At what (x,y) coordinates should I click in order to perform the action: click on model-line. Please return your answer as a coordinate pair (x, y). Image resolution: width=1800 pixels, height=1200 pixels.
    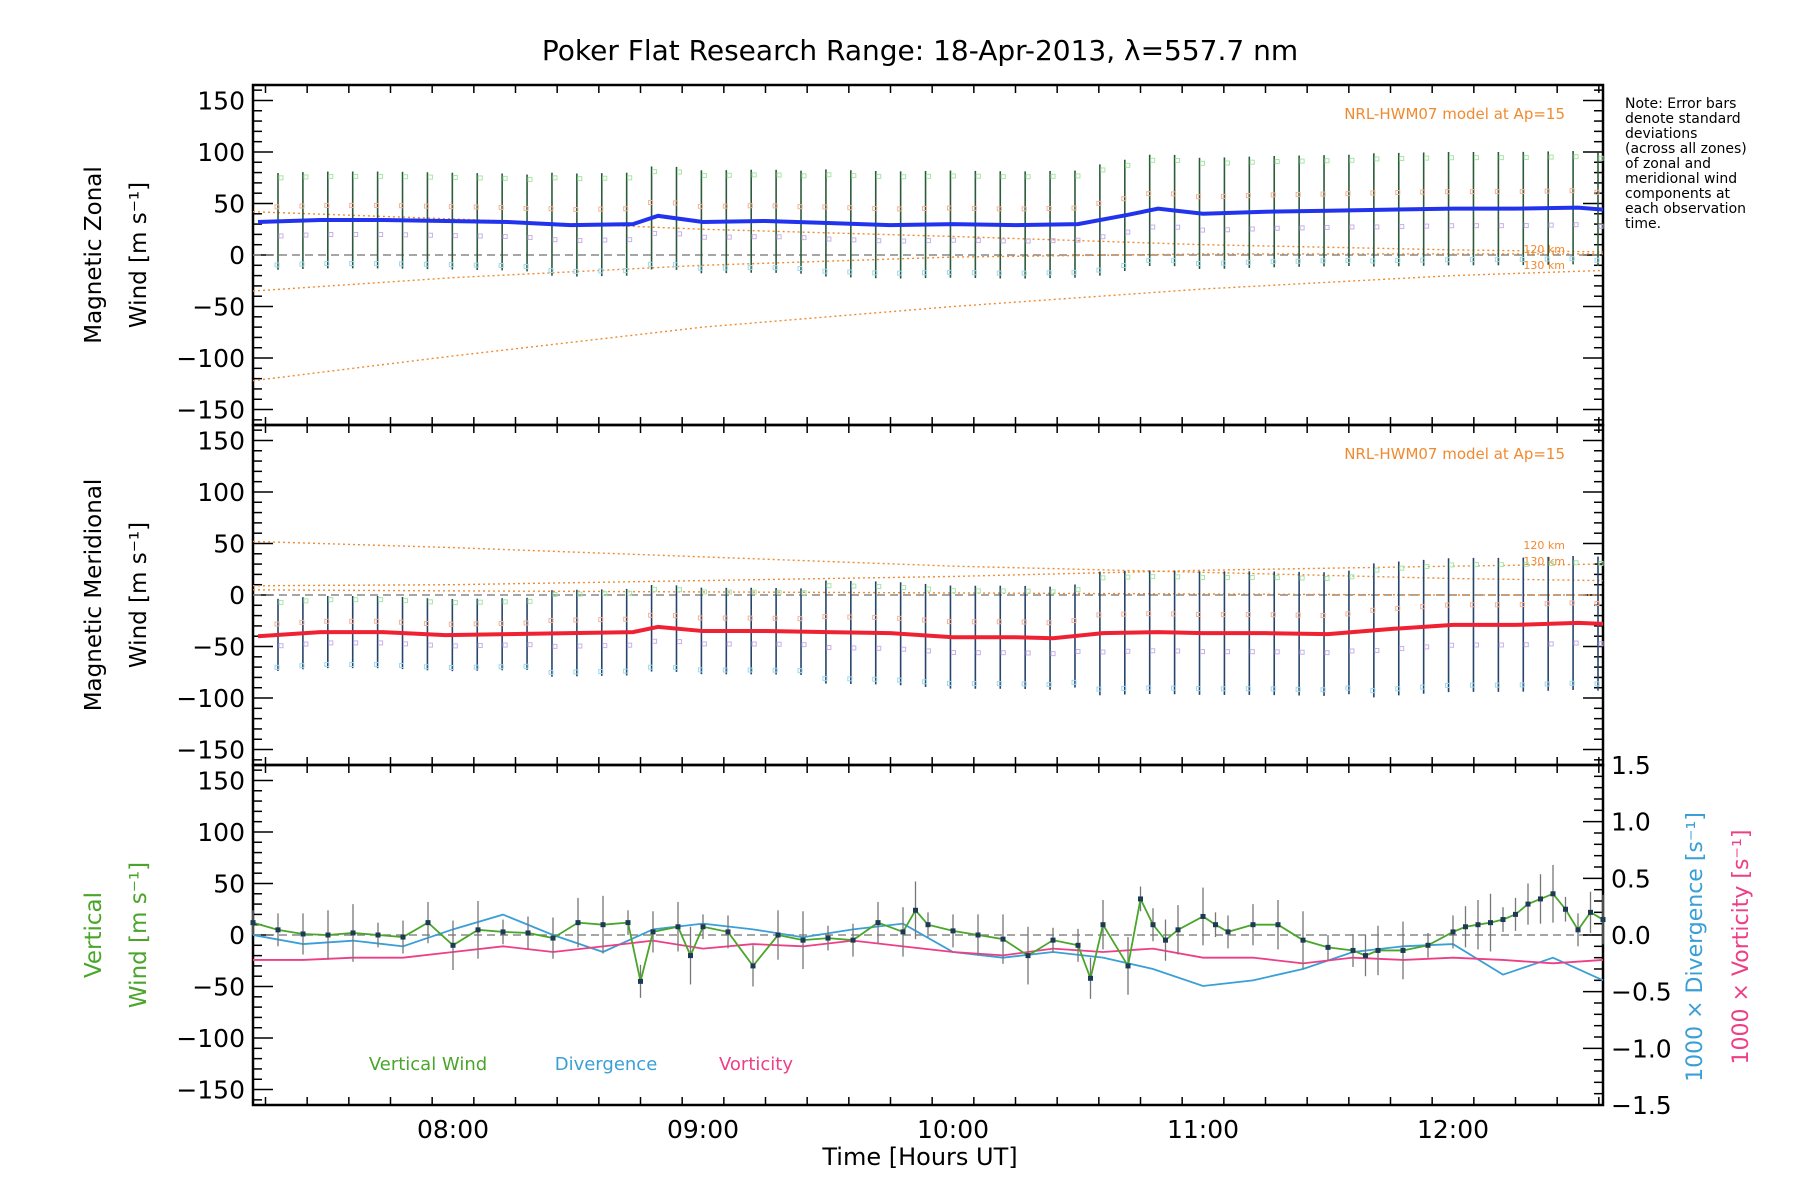
    Looking at the image, I should click on (928, 325).